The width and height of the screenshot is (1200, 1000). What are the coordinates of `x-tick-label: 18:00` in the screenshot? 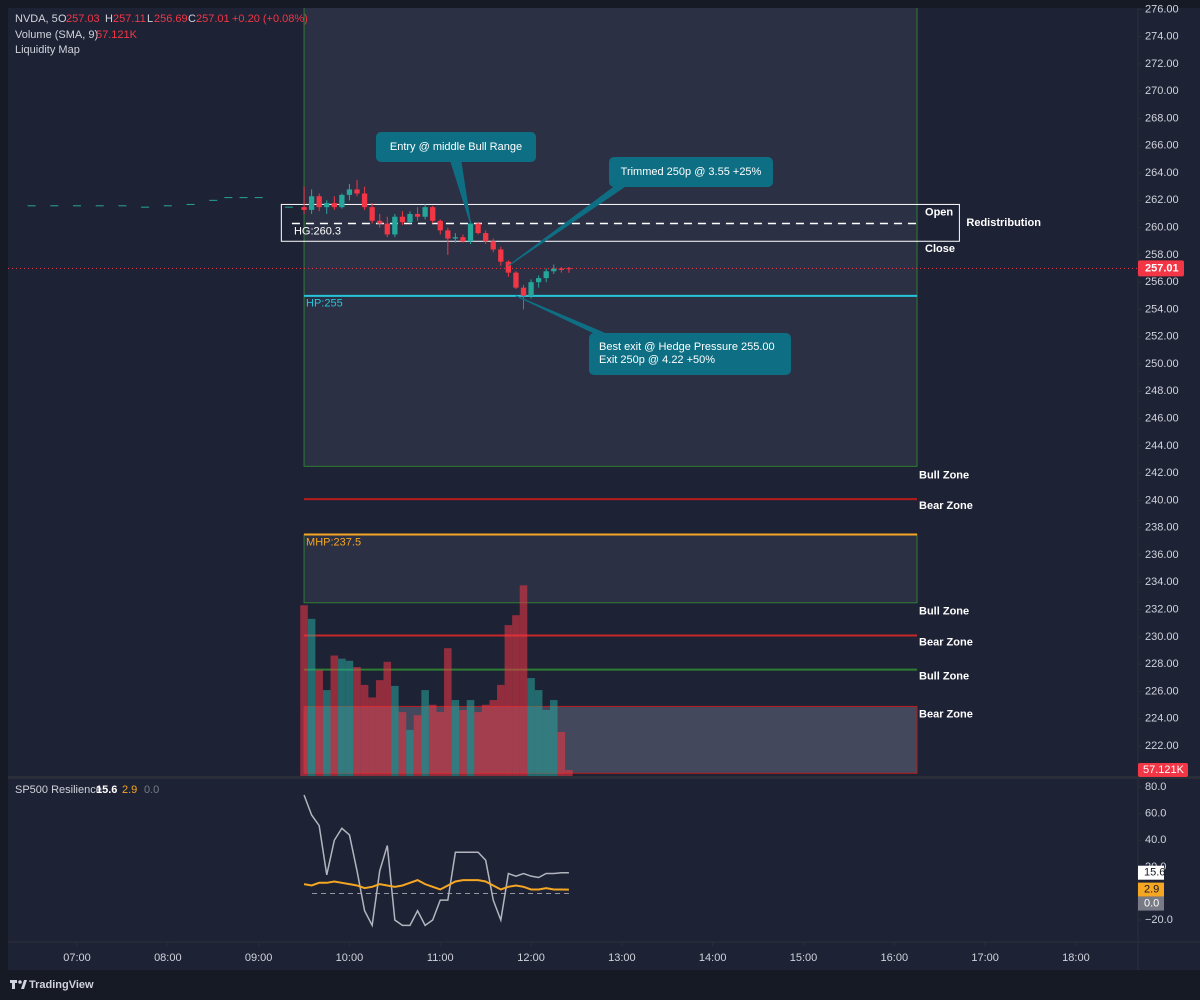 It's located at (1076, 958).